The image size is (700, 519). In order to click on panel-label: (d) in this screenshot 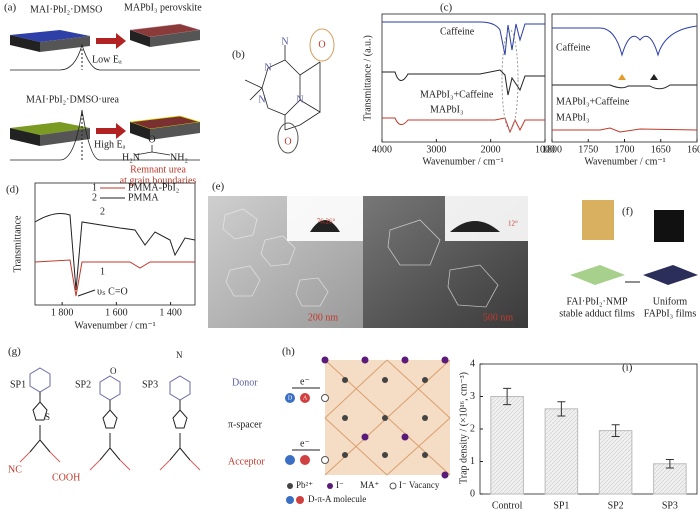, I will do `click(12, 190)`.